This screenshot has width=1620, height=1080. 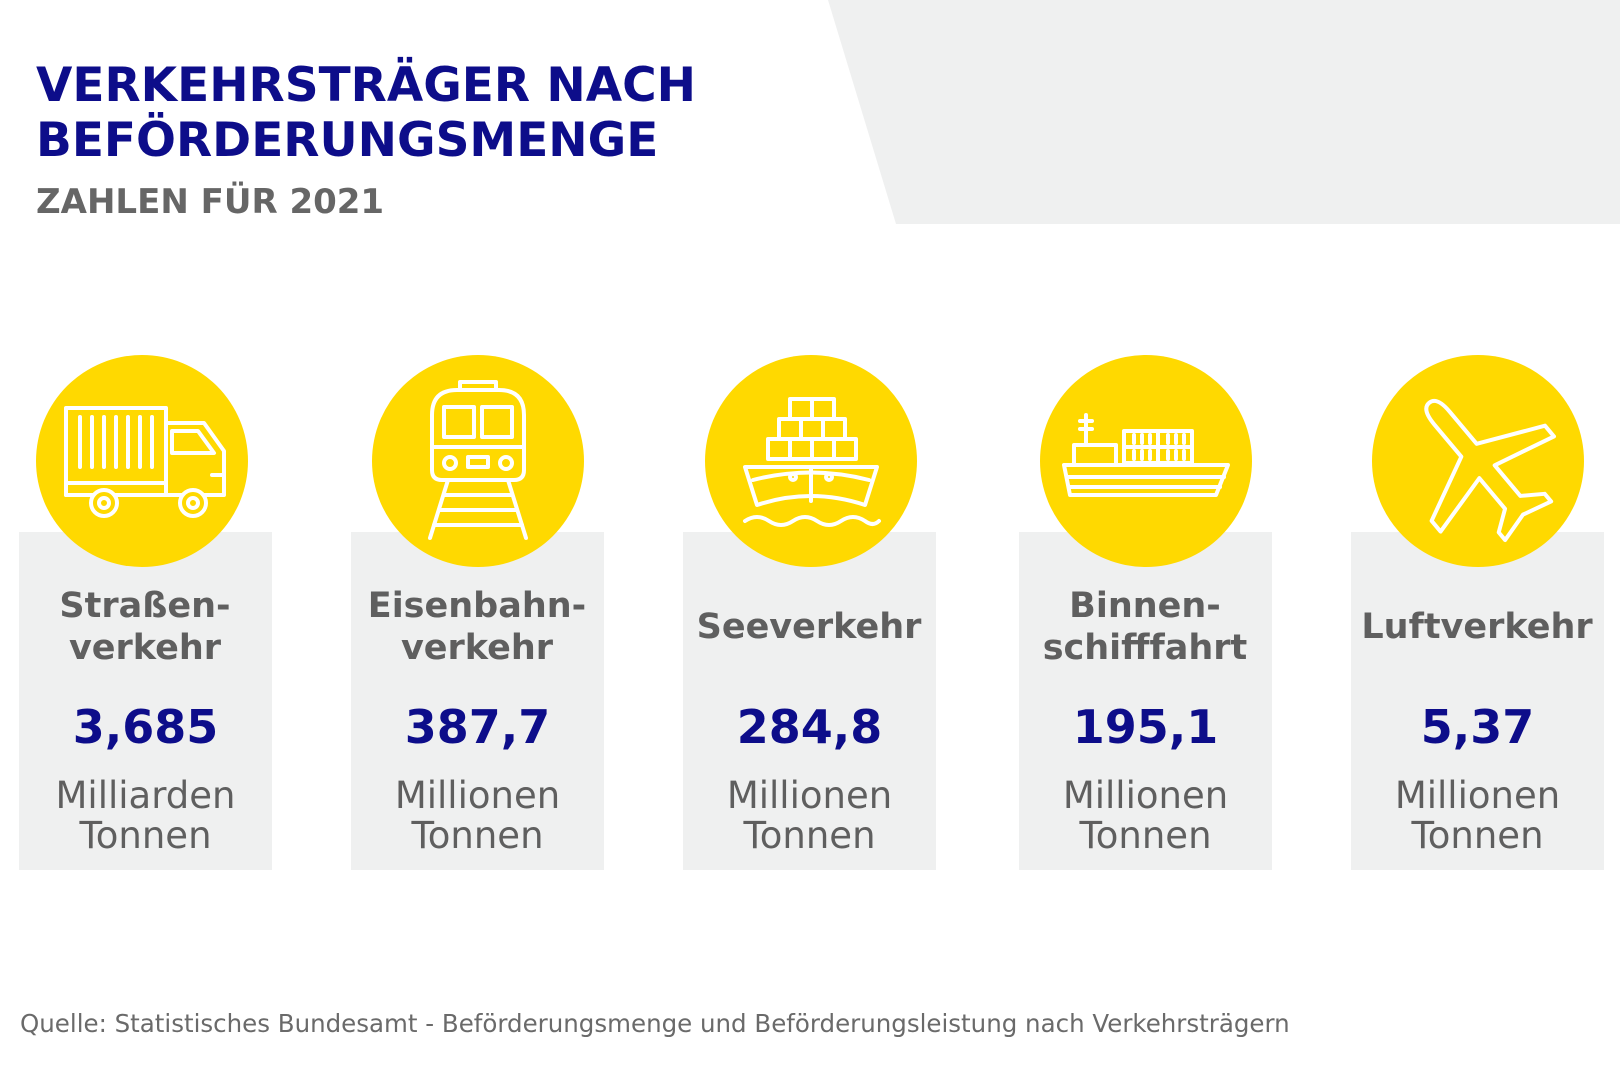 I want to click on icon-circle-binnenschifffahrt, so click(x=1146, y=461).